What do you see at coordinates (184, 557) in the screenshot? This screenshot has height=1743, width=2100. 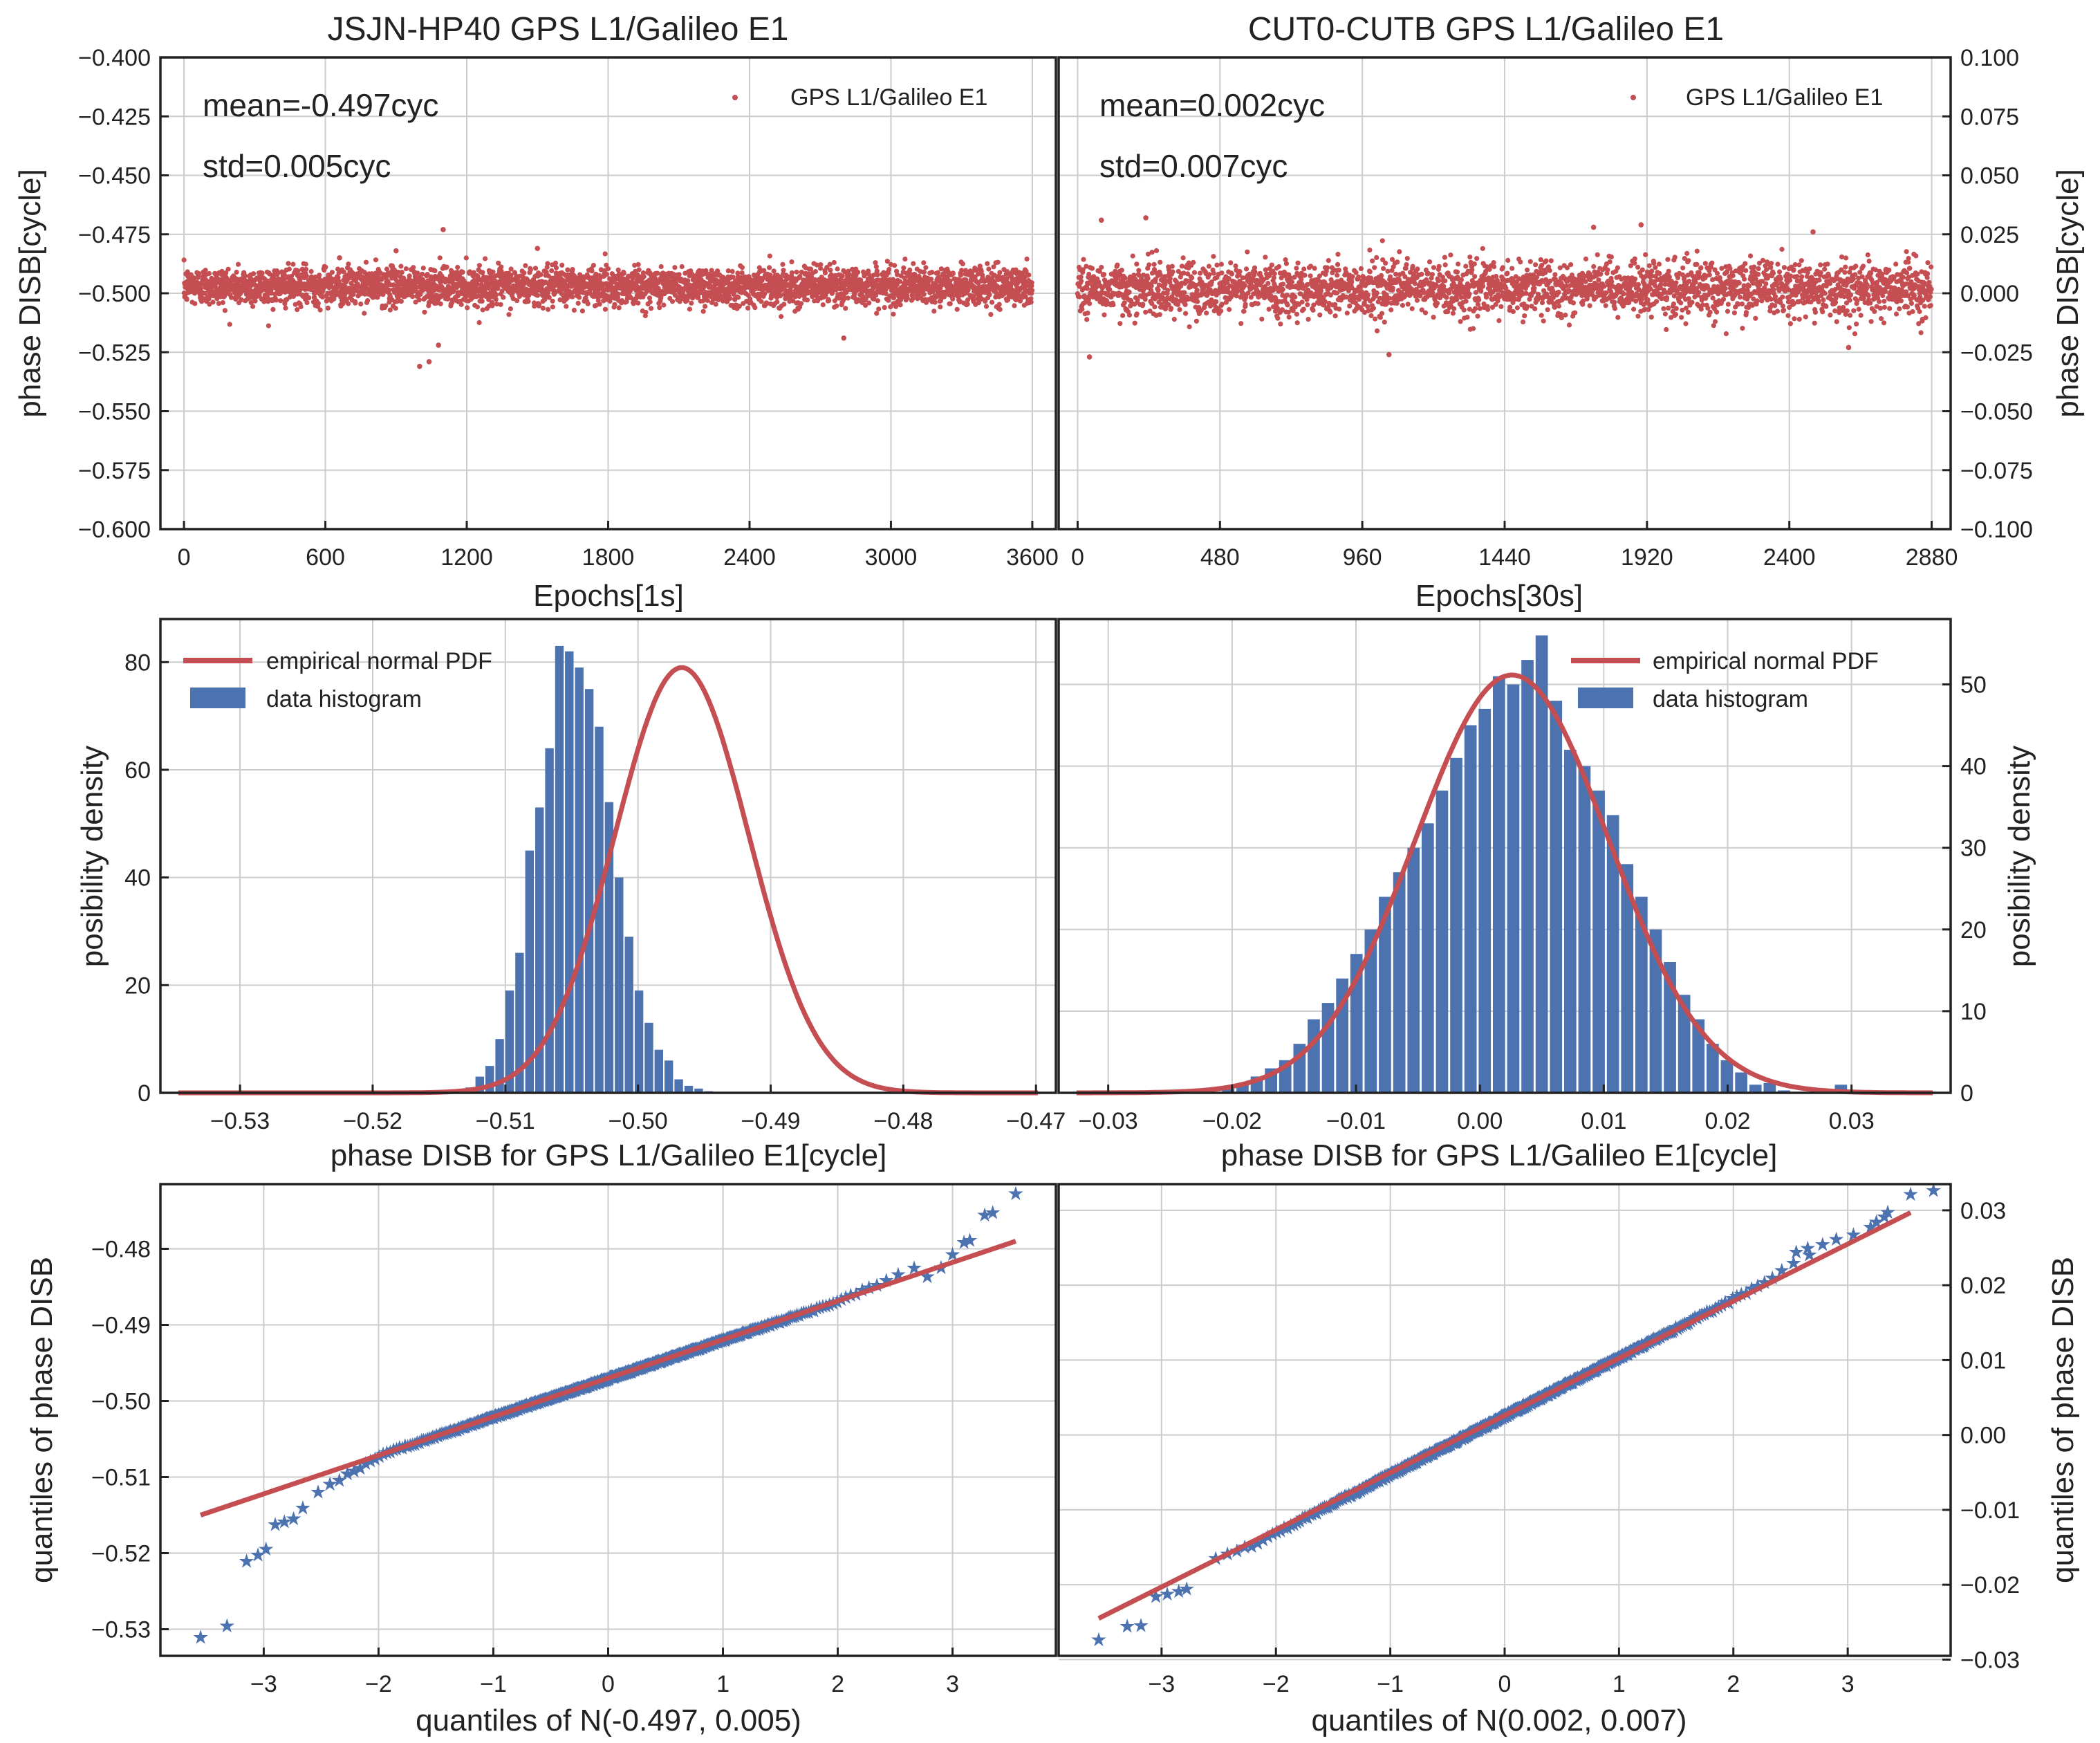 I see `x-tick-label: 0` at bounding box center [184, 557].